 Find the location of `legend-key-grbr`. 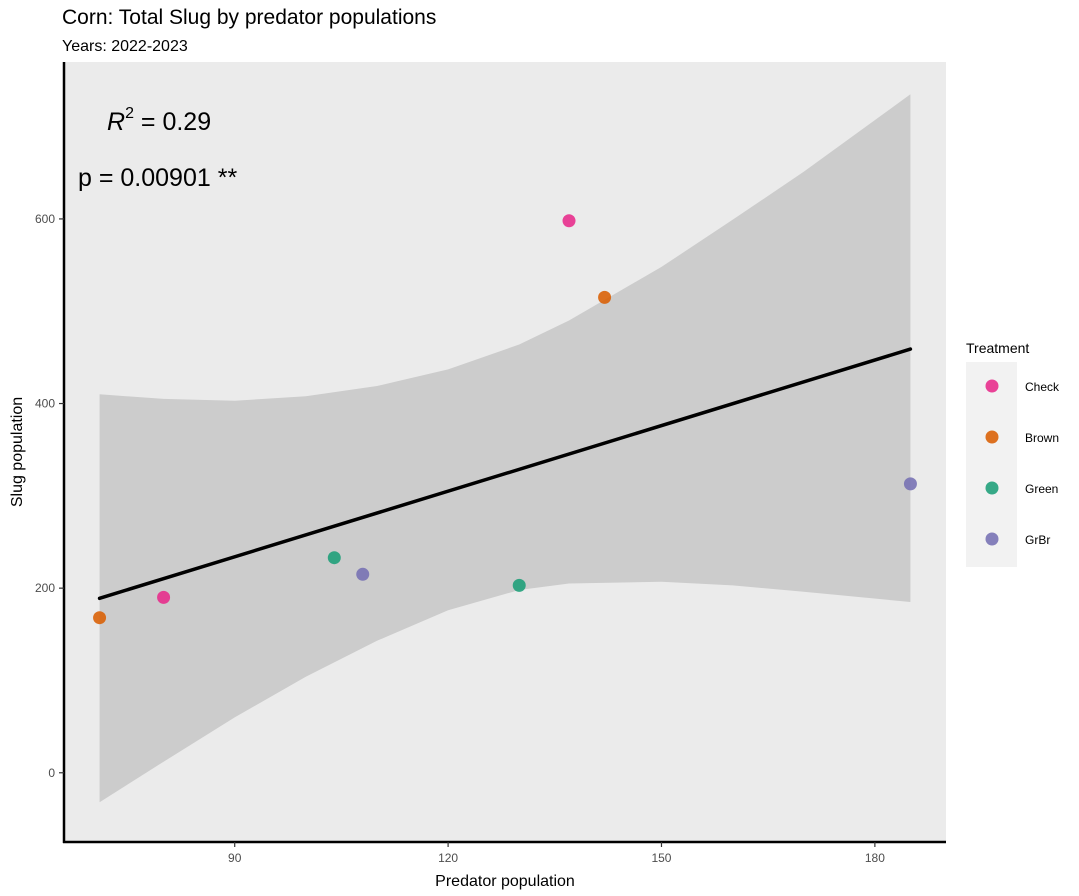

legend-key-grbr is located at coordinates (992, 539).